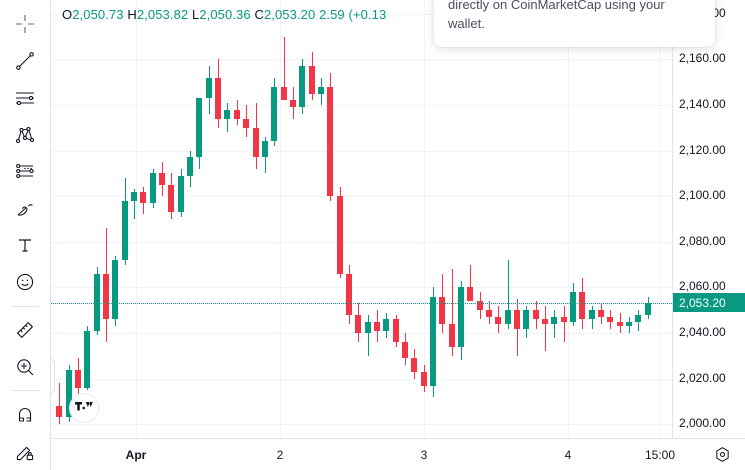 The width and height of the screenshot is (745, 470). What do you see at coordinates (25, 245) in the screenshot?
I see `text-tool` at bounding box center [25, 245].